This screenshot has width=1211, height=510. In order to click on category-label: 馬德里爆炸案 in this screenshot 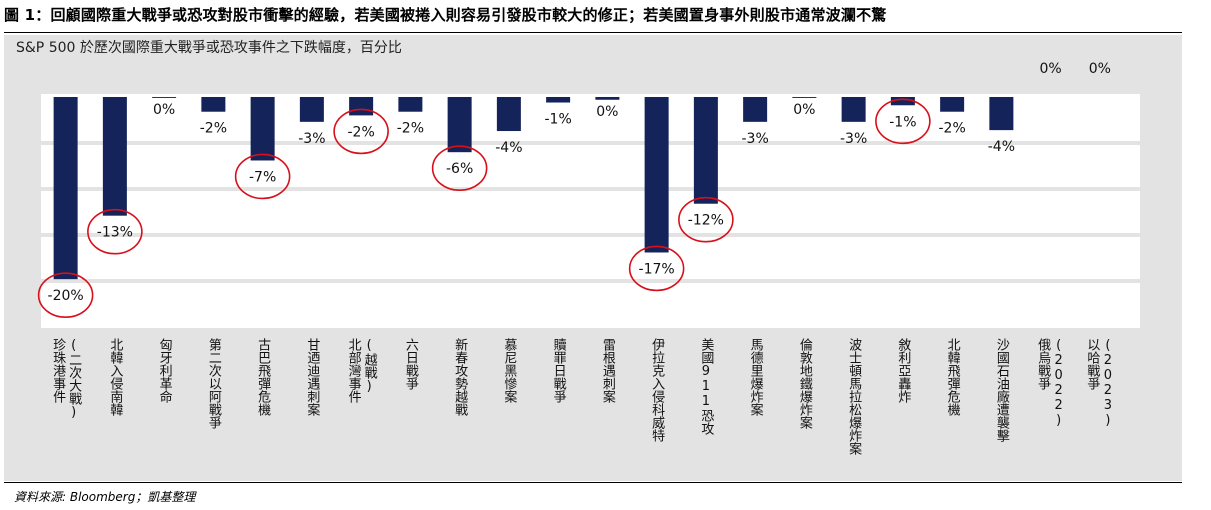, I will do `click(756, 377)`.